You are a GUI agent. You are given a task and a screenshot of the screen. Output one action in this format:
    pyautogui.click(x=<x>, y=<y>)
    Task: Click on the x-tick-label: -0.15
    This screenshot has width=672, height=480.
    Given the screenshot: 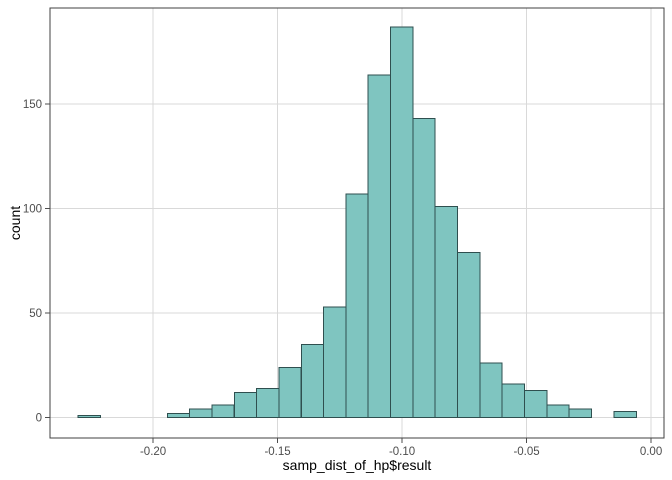 What is the action you would take?
    pyautogui.click(x=277, y=452)
    